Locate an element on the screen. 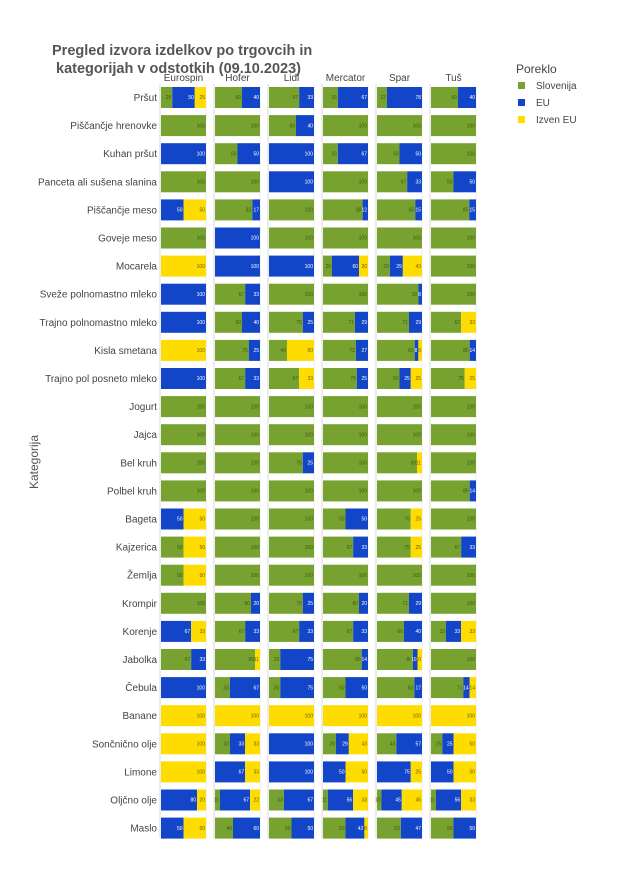 The image size is (640, 890). bar-eurospin-maslo-eu is located at coordinates (172, 828).